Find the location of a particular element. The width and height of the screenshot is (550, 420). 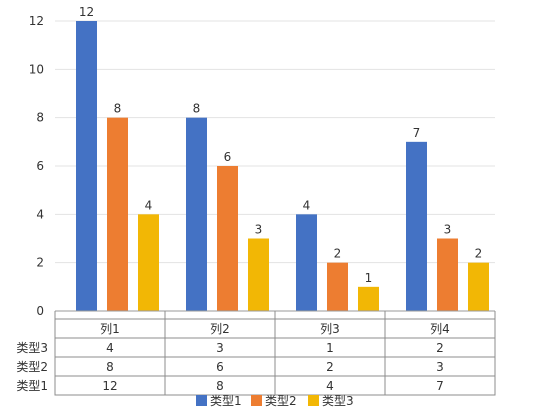

y-tick-label: 0 is located at coordinates (40, 311).